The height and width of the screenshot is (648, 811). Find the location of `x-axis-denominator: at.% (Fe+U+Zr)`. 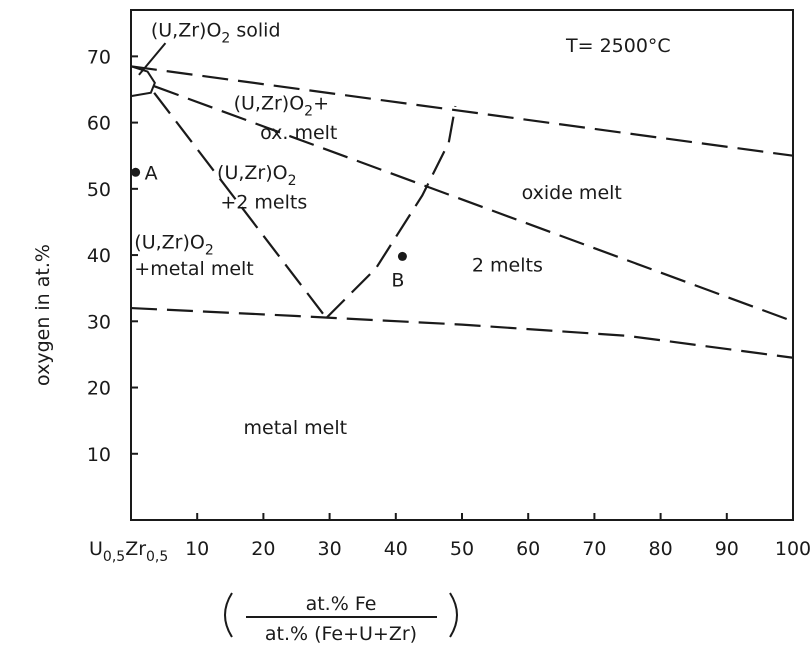

x-axis-denominator: at.% (Fe+U+Zr) is located at coordinates (341, 634).